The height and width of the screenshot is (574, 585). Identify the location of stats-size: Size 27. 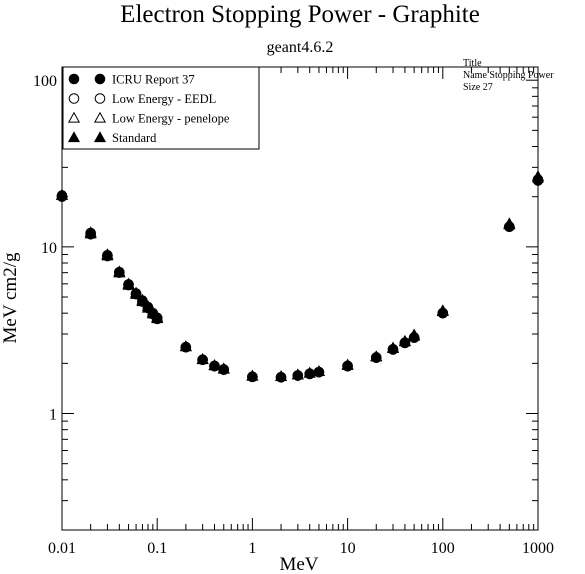
(478, 87).